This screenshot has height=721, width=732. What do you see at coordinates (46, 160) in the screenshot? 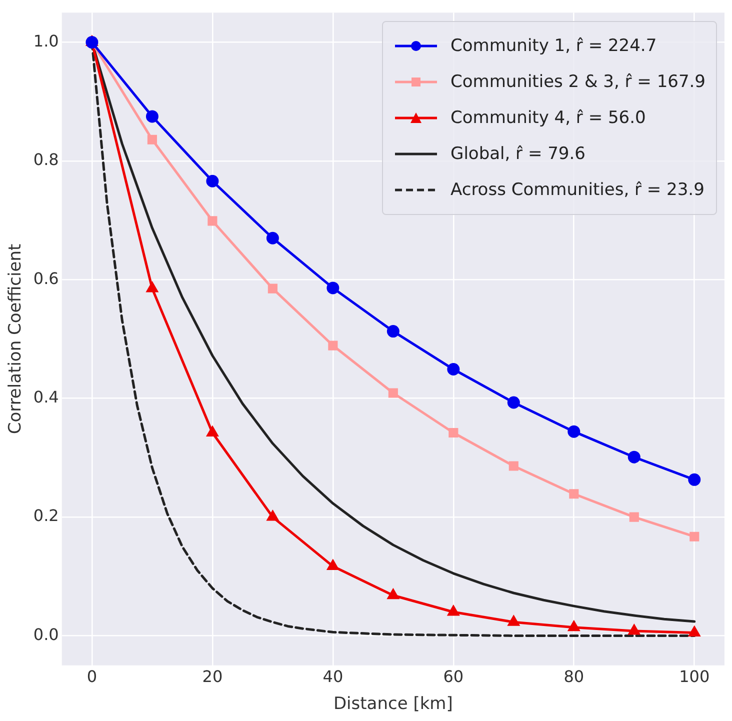
I see `y-tick-label: 0.8` at bounding box center [46, 160].